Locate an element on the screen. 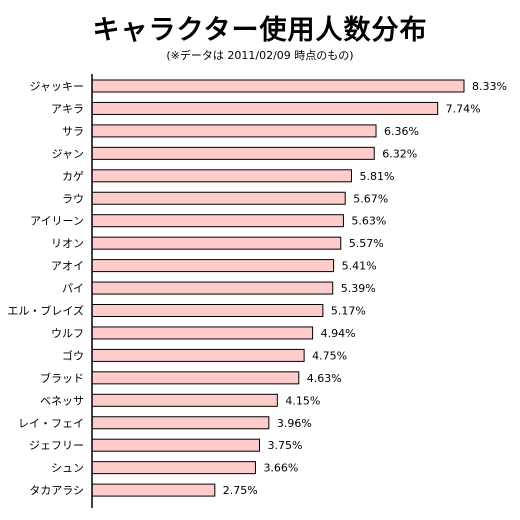  data-label: 4.75% is located at coordinates (329, 355).